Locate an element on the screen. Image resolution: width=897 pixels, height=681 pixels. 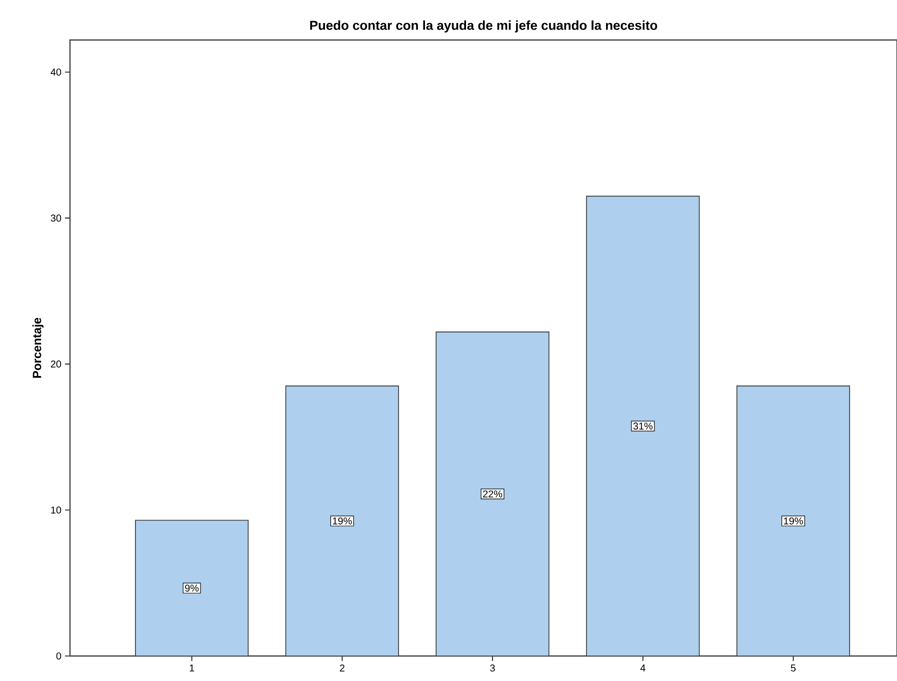
data-label: 22% is located at coordinates (492, 494).